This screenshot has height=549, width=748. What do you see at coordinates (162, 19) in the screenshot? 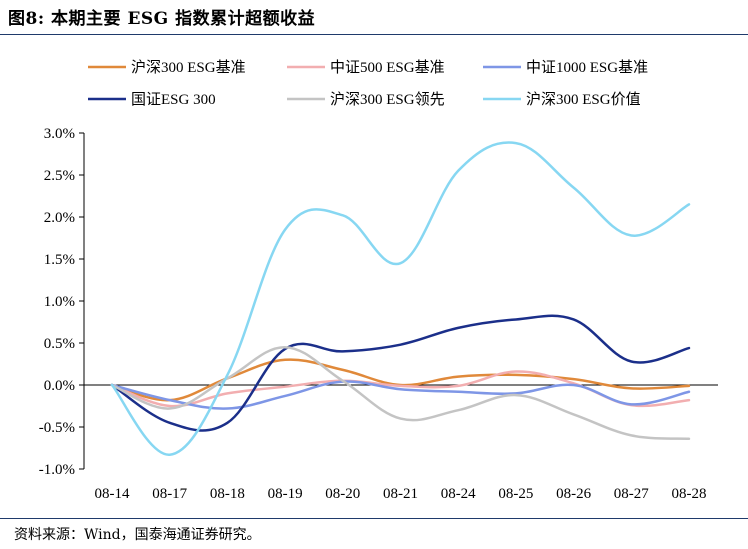
I see `figure-title: 图8: 本期主要 ESG 指数累计超额收益` at bounding box center [162, 19].